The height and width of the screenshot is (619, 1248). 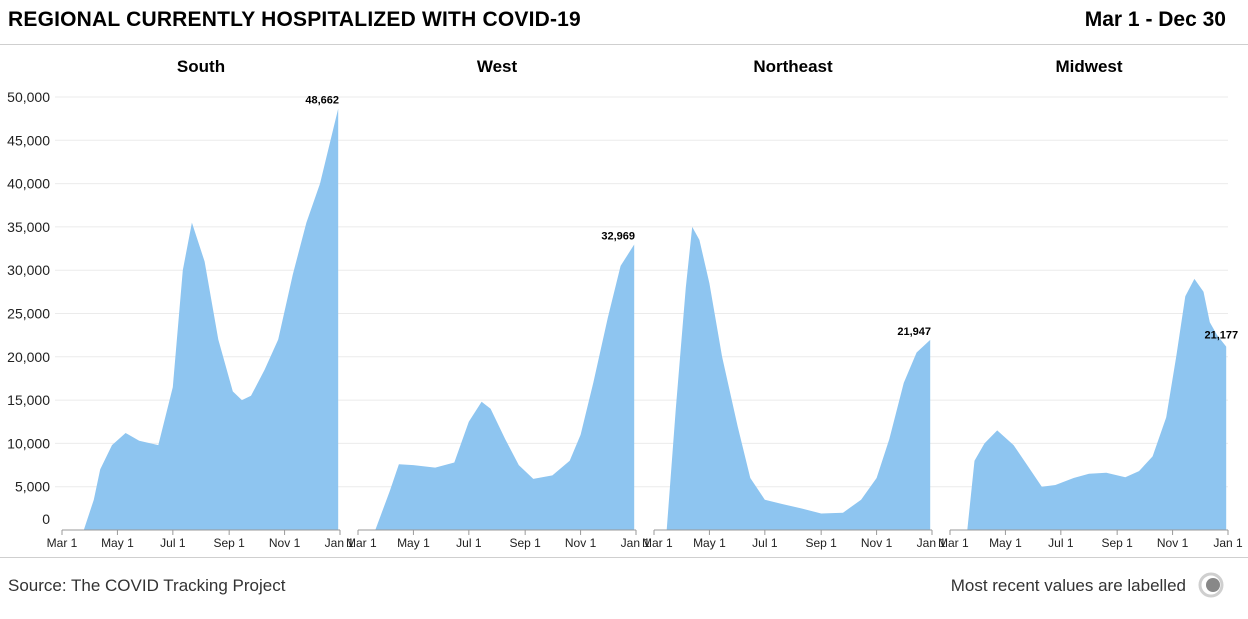 What do you see at coordinates (28, 97) in the screenshot?
I see `y-tick-label: 50,000` at bounding box center [28, 97].